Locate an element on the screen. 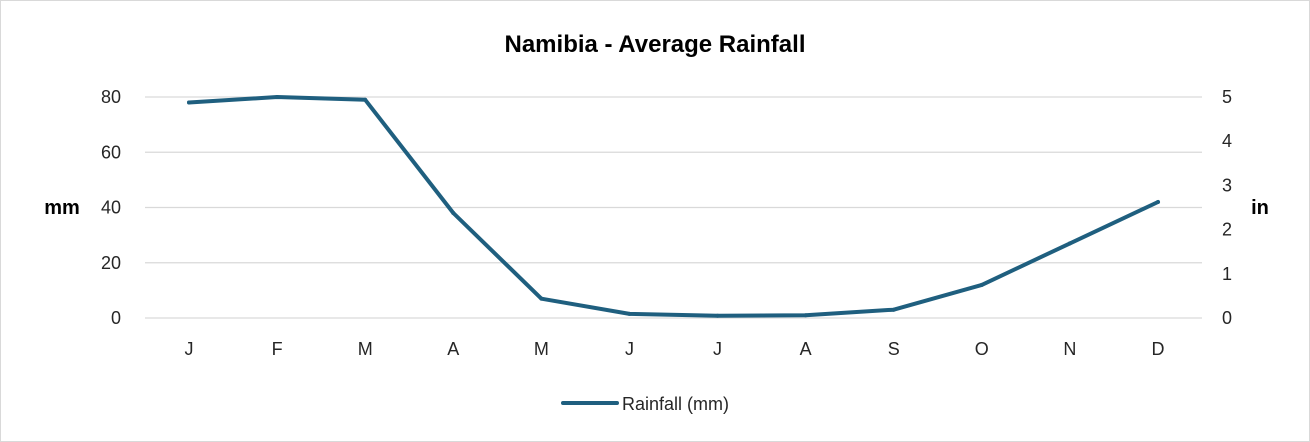 This screenshot has height=442, width=1310. y-tick-right: 3 is located at coordinates (1227, 185).